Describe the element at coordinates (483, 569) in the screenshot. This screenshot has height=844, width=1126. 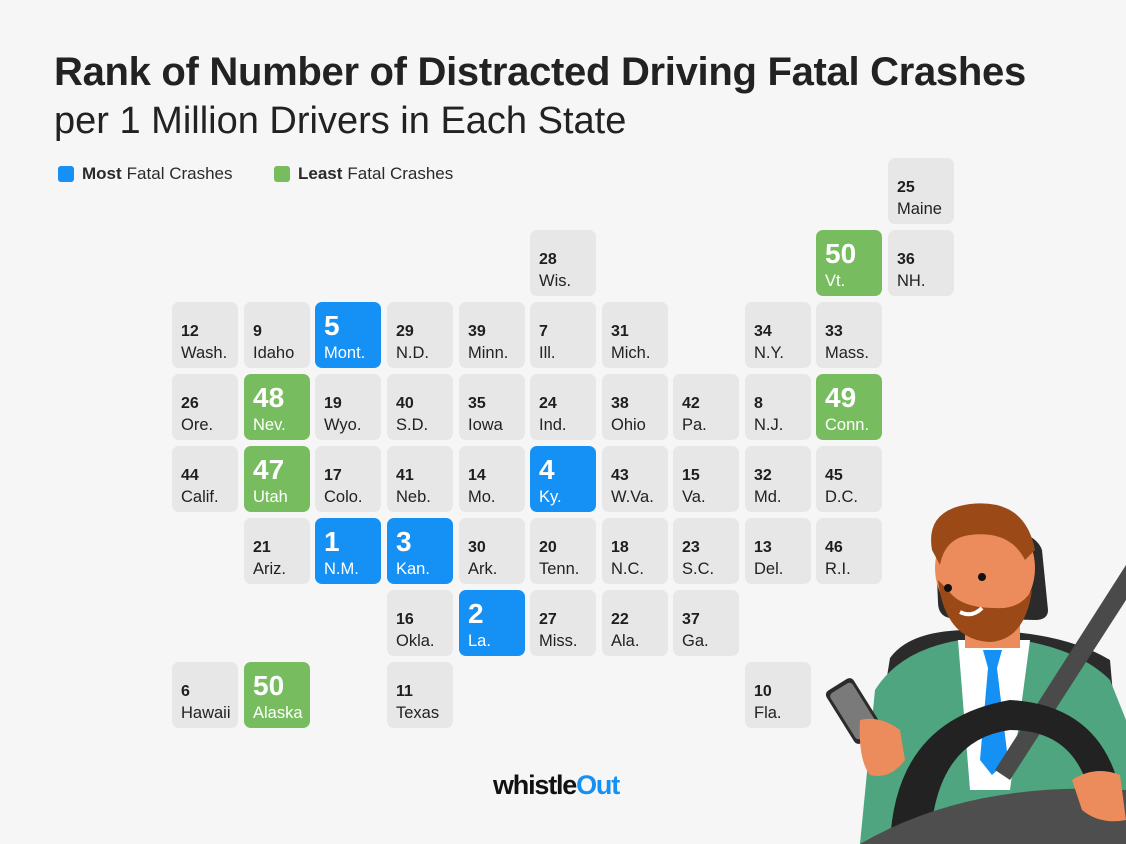
I see `state-abbr: Ark.` at that location.